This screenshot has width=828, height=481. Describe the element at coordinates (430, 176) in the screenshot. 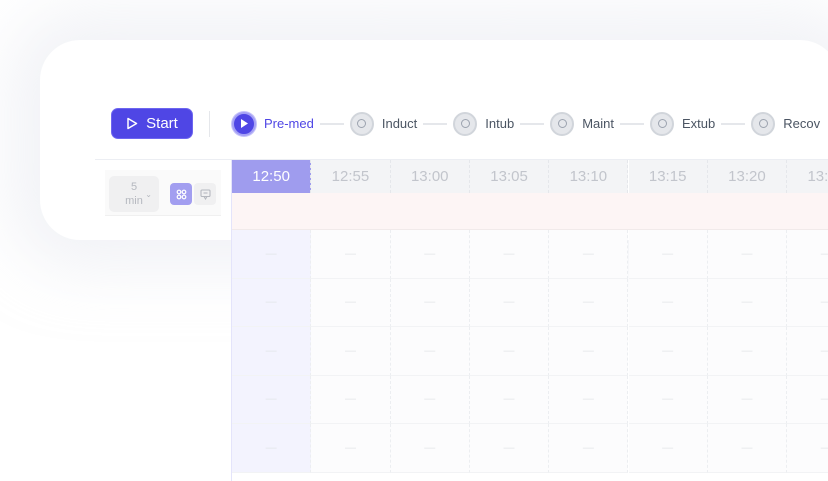

I see `time-header: 13:00` at that location.